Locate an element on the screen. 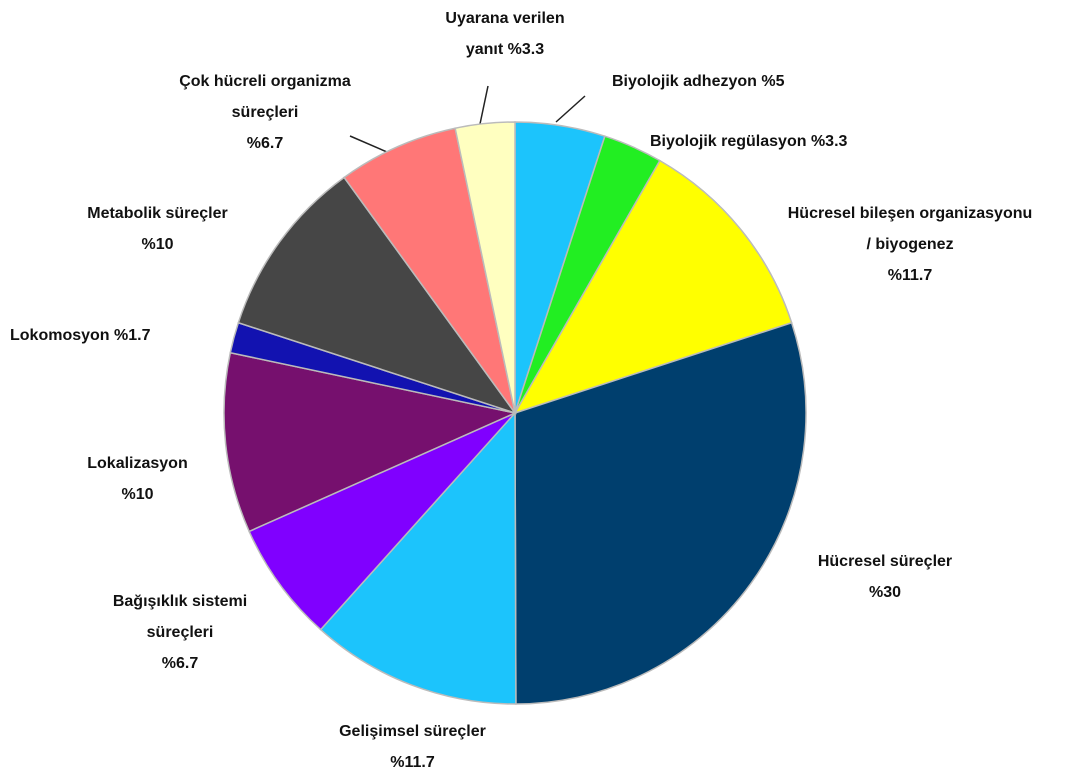 This screenshot has height=776, width=1067. slice-label: Uyarana verilen yanıt %3.3 is located at coordinates (505, 34).